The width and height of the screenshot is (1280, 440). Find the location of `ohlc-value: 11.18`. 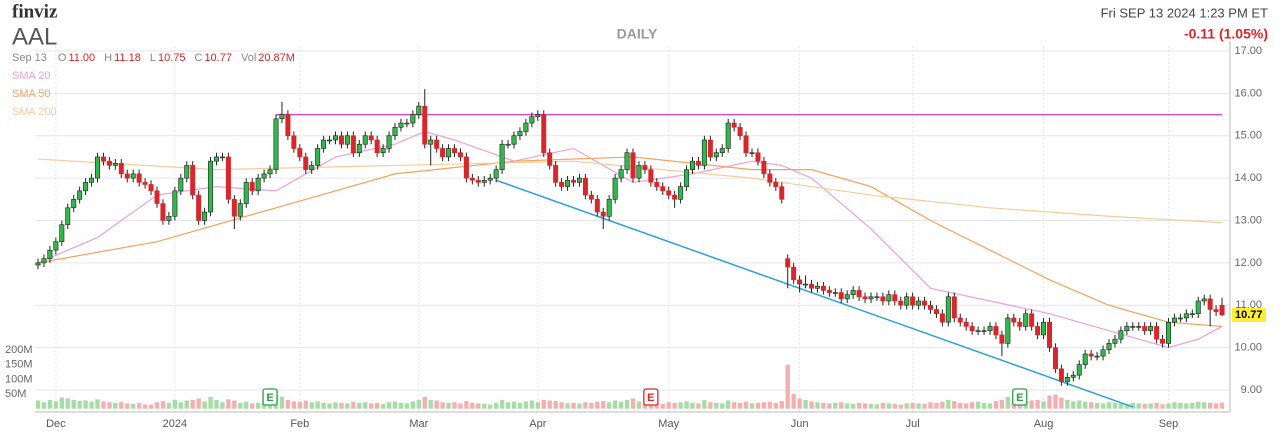

ohlc-value: 11.18 is located at coordinates (127, 58).